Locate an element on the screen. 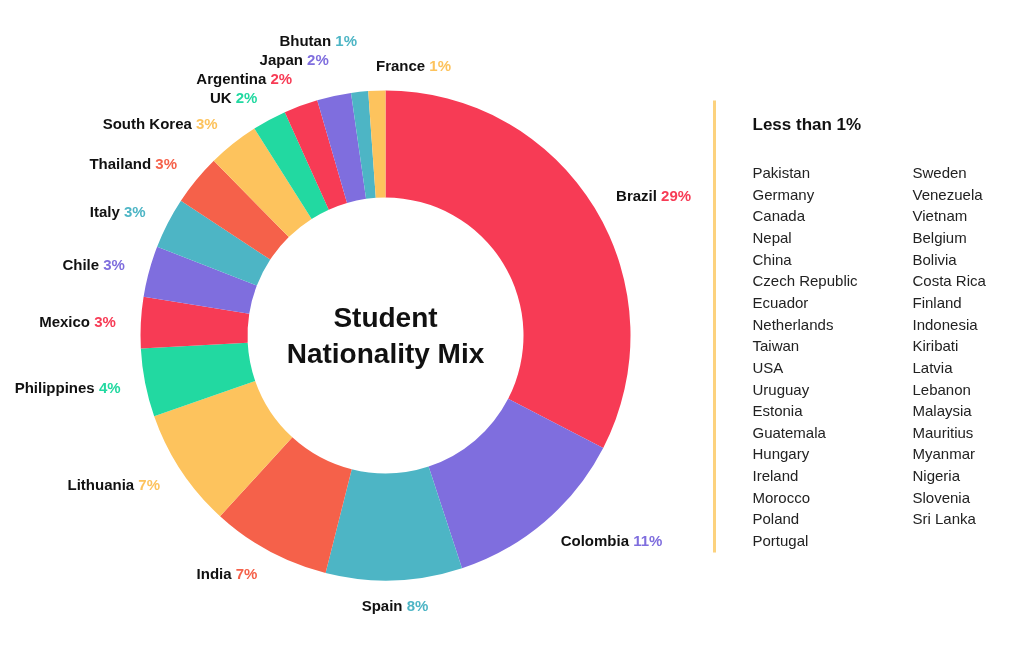 This screenshot has height=652, width=1024. text: Uruguay is located at coordinates (781, 389).